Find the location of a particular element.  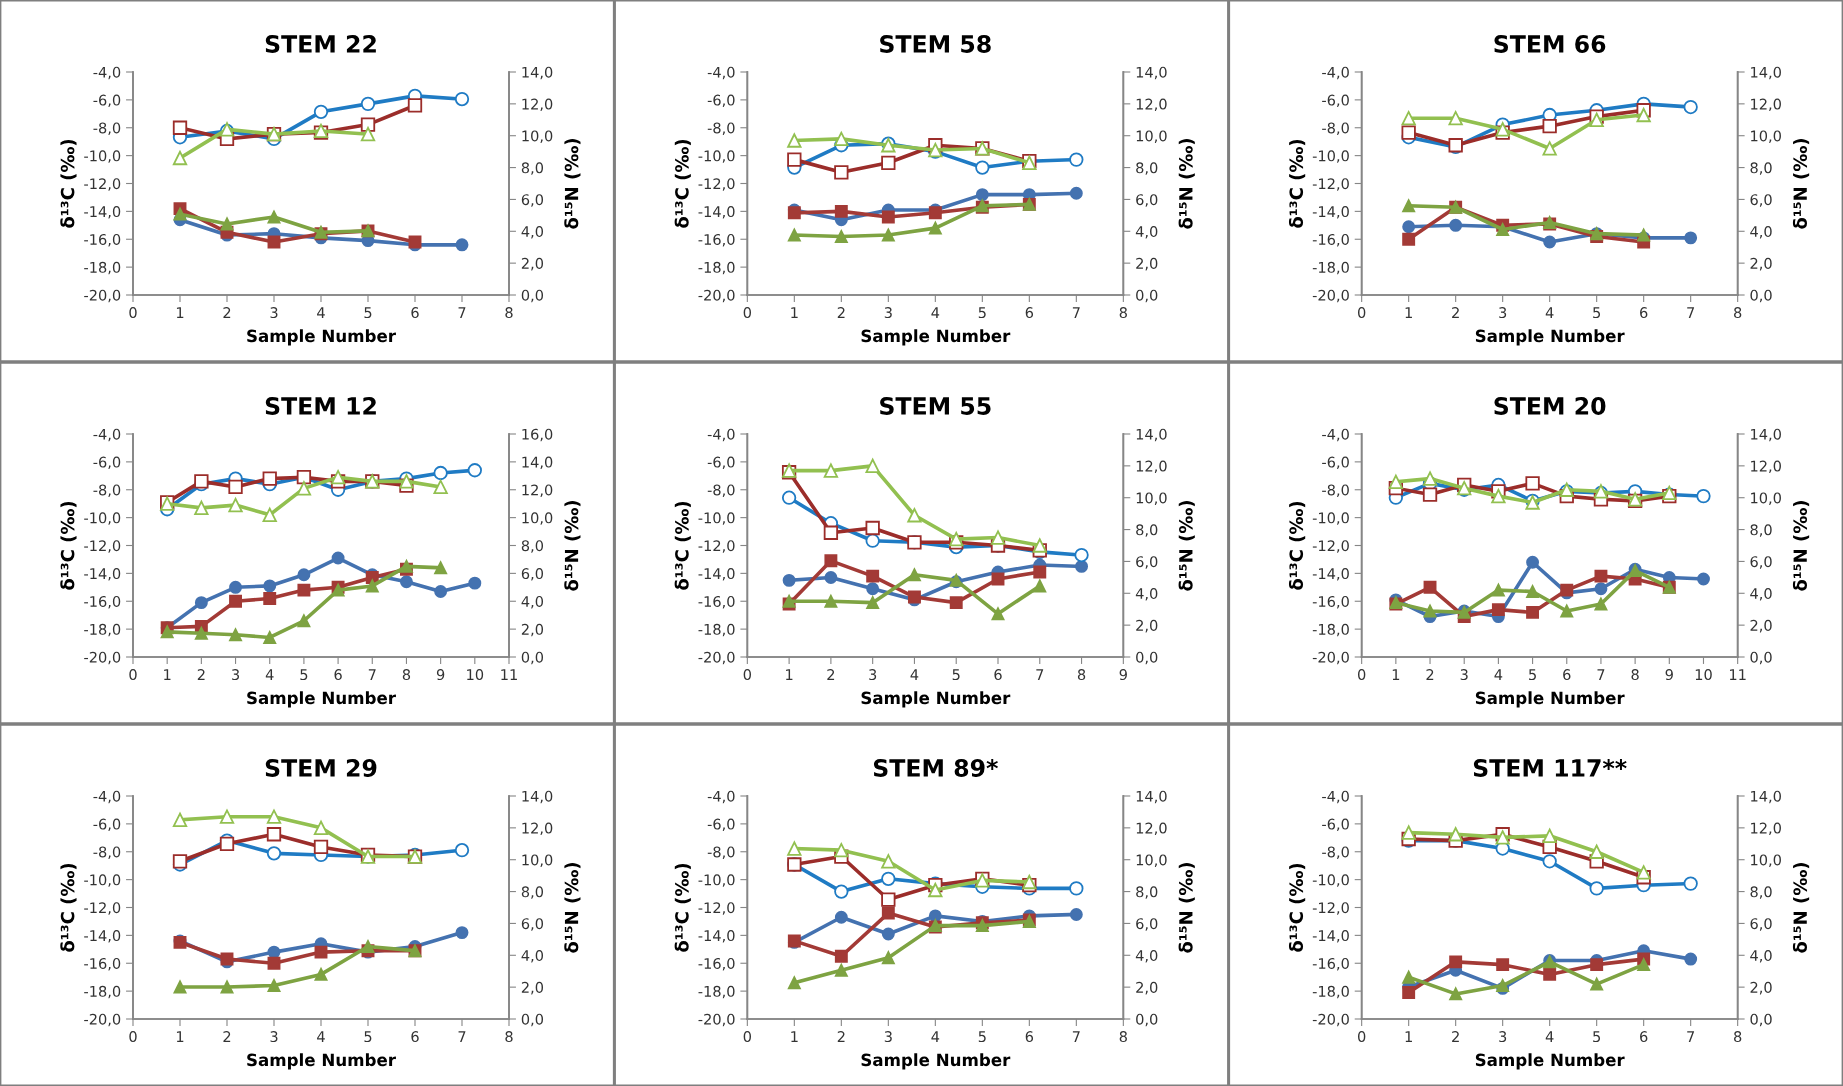

y2-tick-label: 2,0 is located at coordinates (1147, 988).